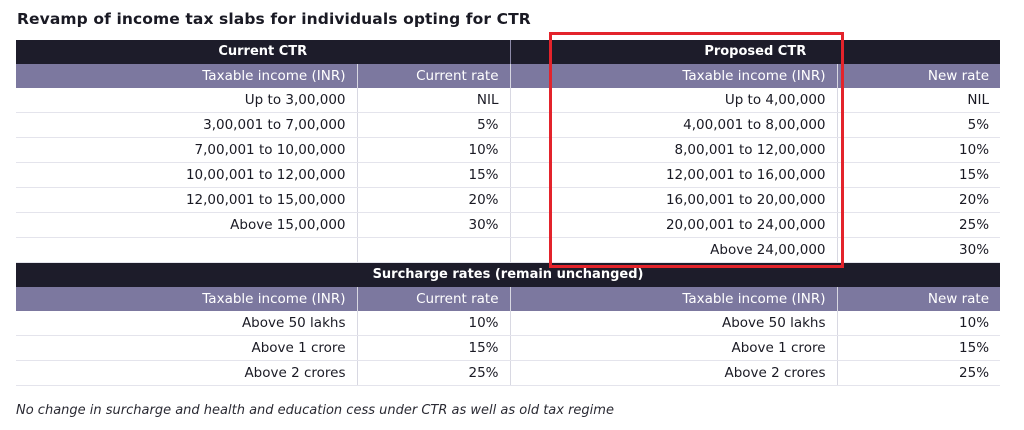  I want to click on cell-proposed-income: 4,00,001 to 8,00,000, so click(674, 125).